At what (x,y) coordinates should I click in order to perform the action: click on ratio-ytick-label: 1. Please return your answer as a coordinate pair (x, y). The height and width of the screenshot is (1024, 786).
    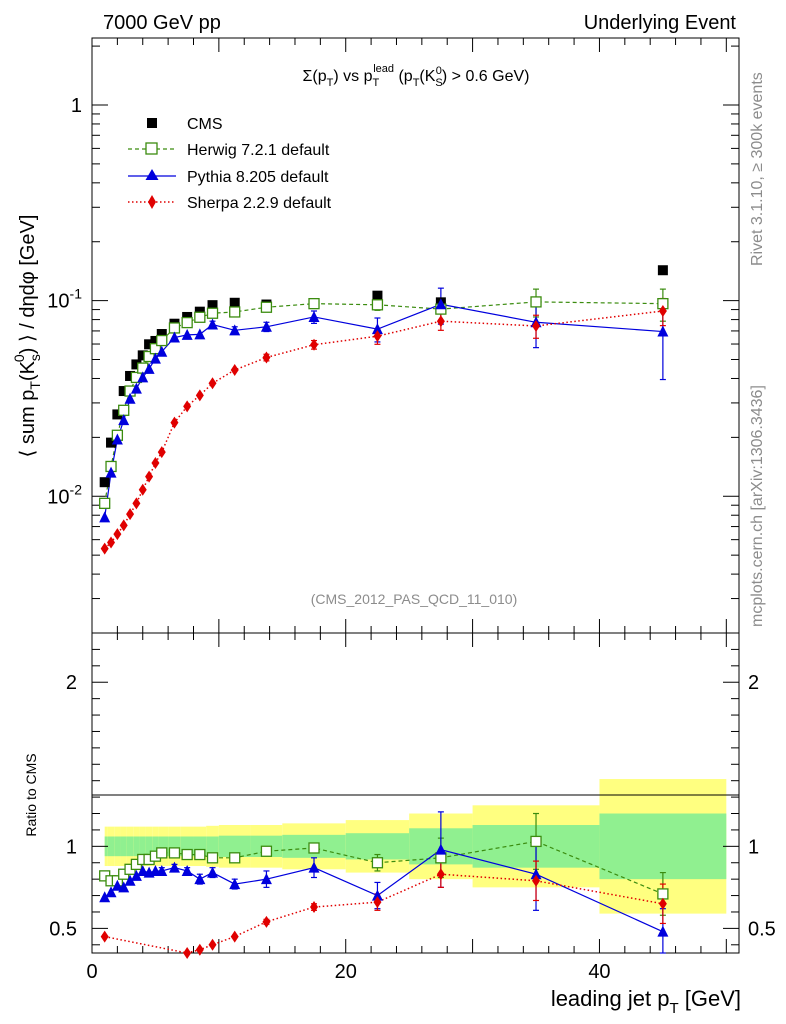
    Looking at the image, I should click on (71, 847).